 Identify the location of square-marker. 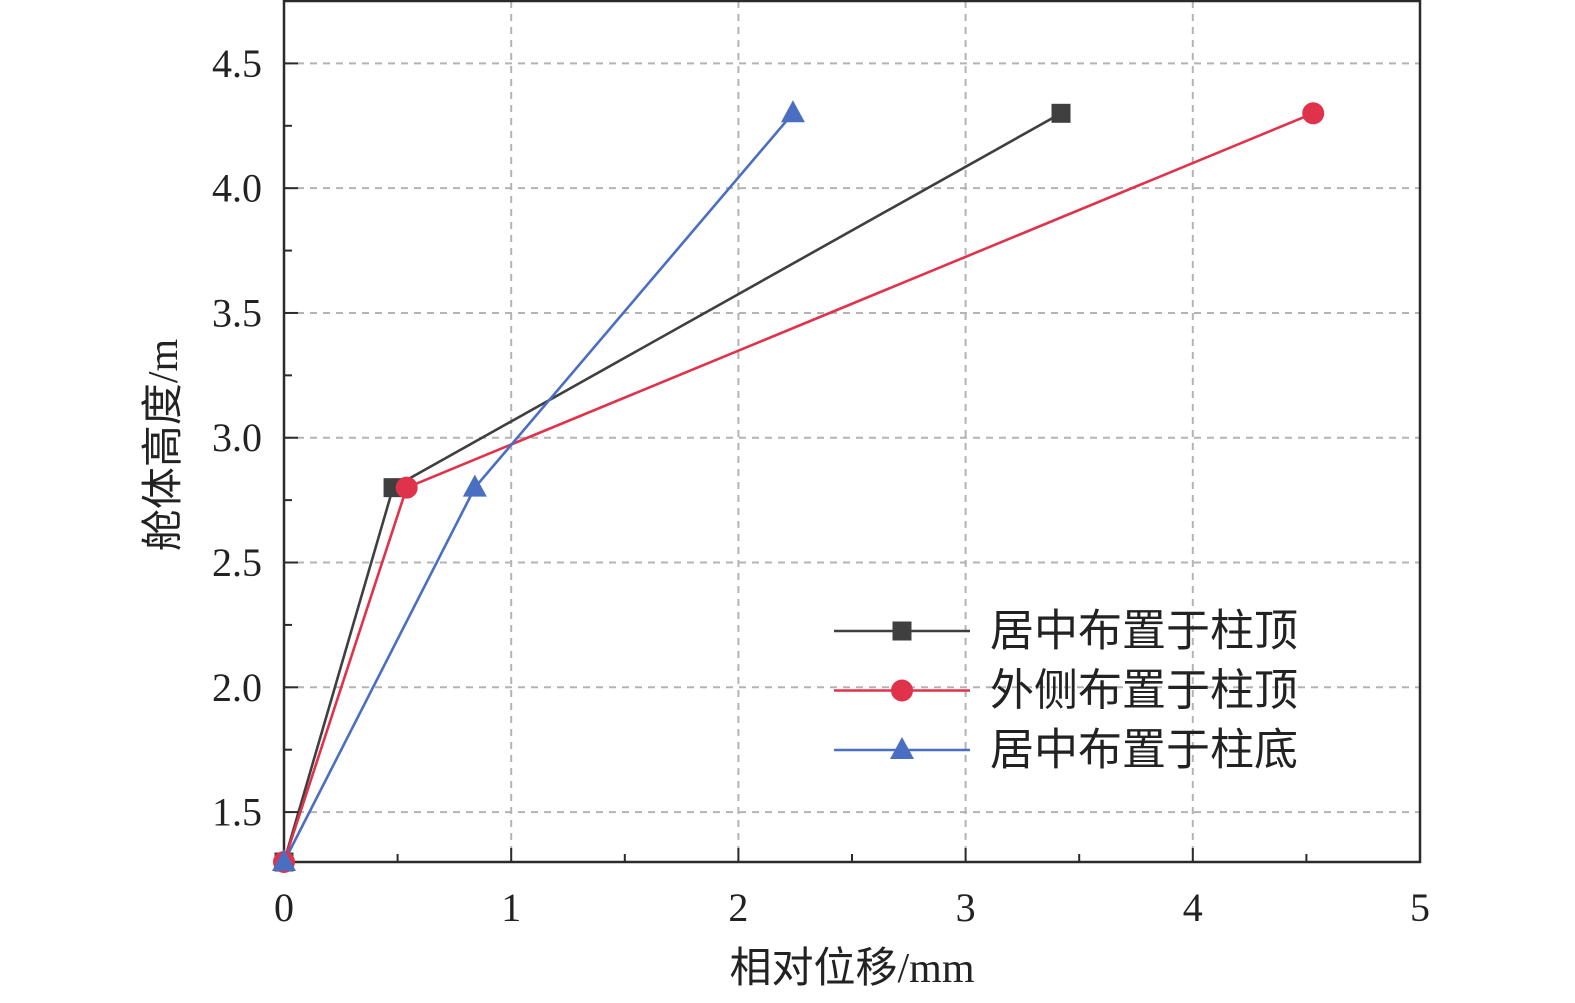
(1061, 113).